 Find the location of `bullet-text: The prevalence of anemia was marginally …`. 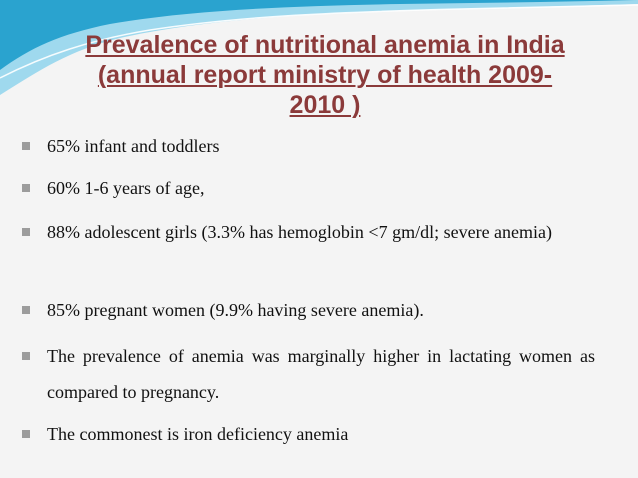

bullet-text: The prevalence of anemia was marginally … is located at coordinates (321, 374).